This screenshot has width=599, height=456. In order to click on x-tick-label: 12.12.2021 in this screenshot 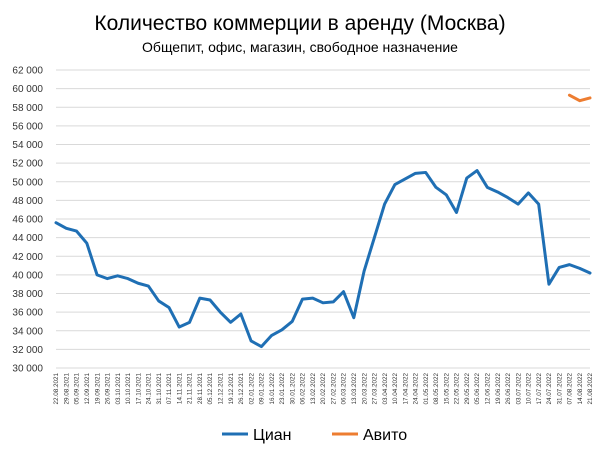, I will do `click(221, 389)`.